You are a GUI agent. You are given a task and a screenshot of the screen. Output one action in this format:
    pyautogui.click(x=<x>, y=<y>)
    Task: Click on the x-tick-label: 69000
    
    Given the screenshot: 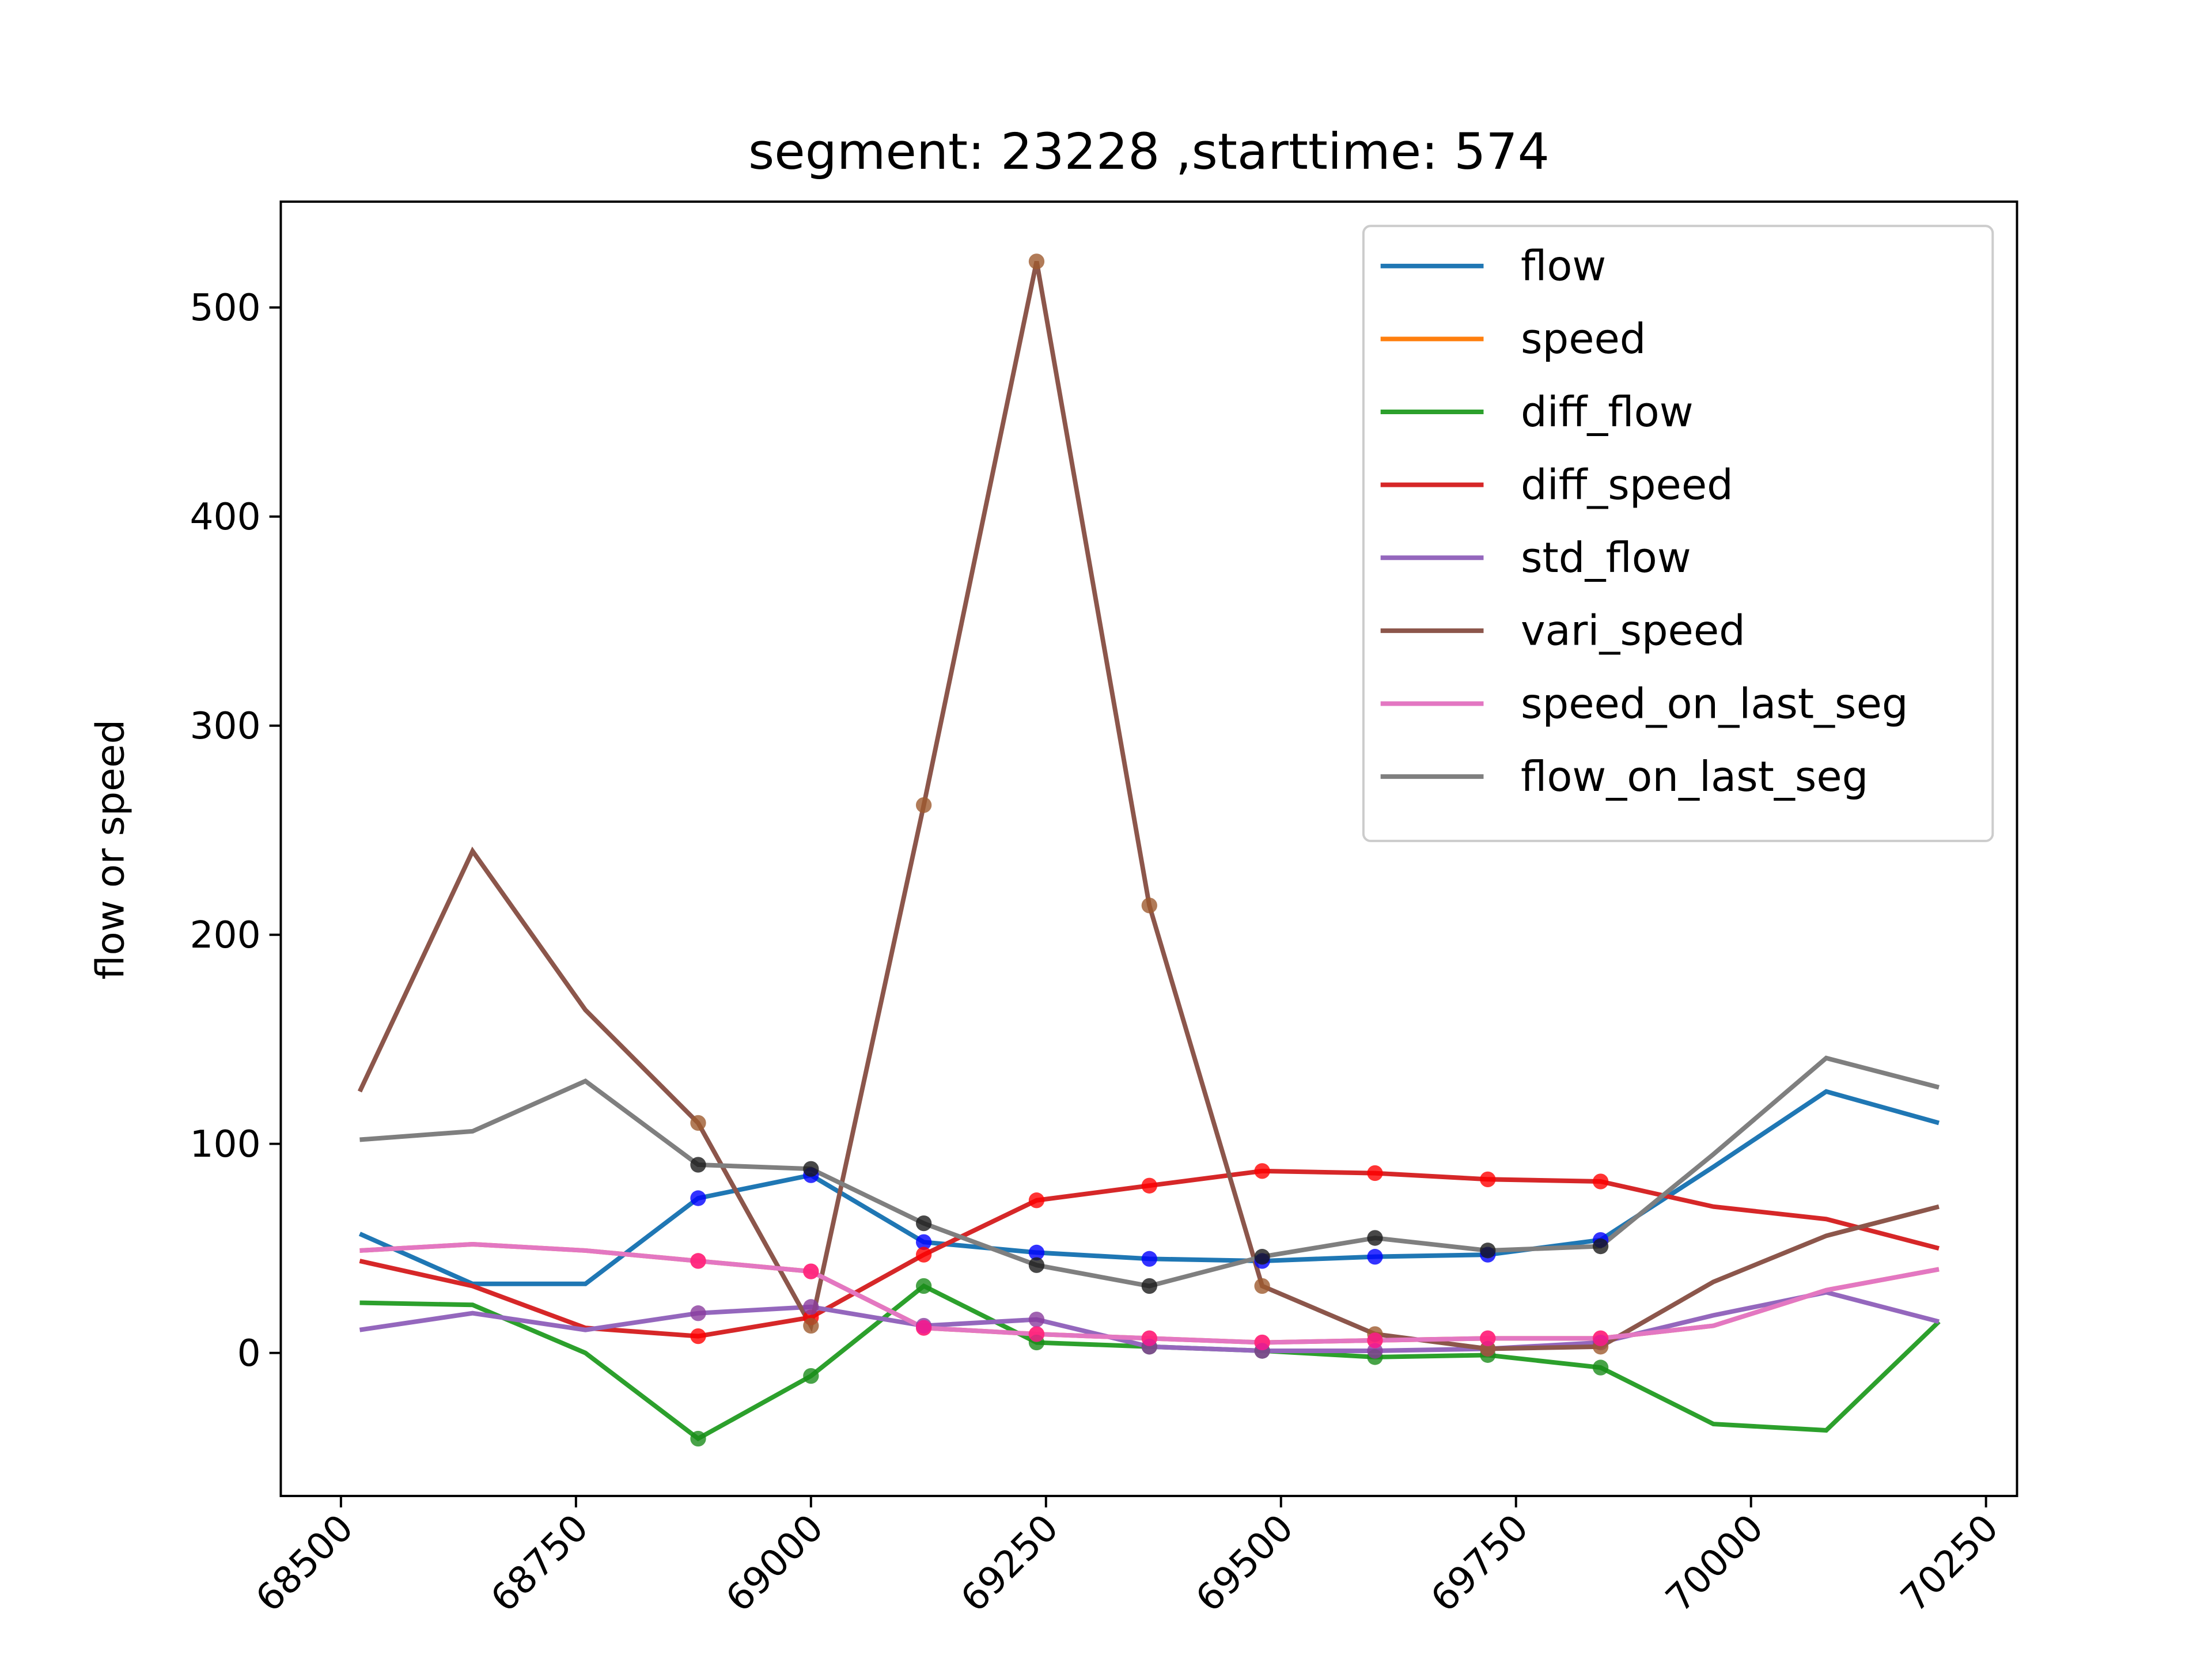 What is the action you would take?
    pyautogui.click(x=775, y=1563)
    